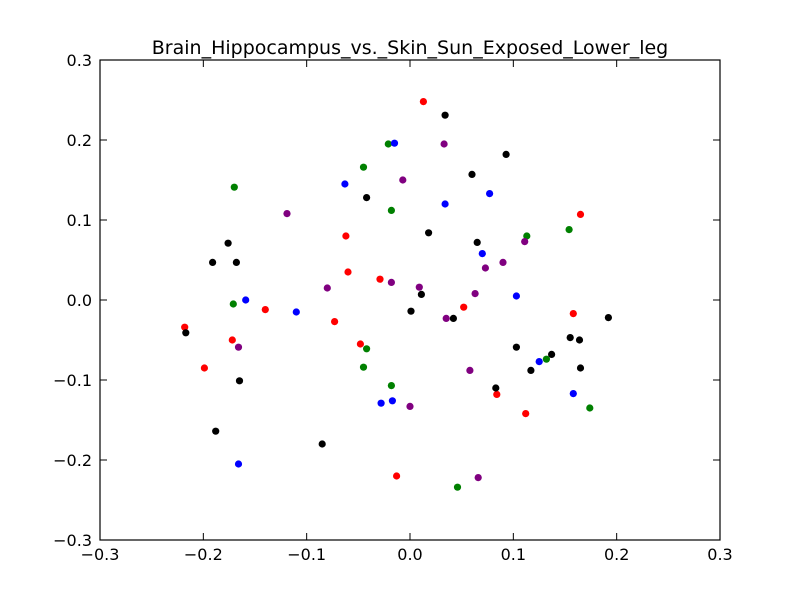 Image resolution: width=800 pixels, height=600 pixels. Describe the element at coordinates (100, 554) in the screenshot. I see `x-tick-label: −0.3` at that location.